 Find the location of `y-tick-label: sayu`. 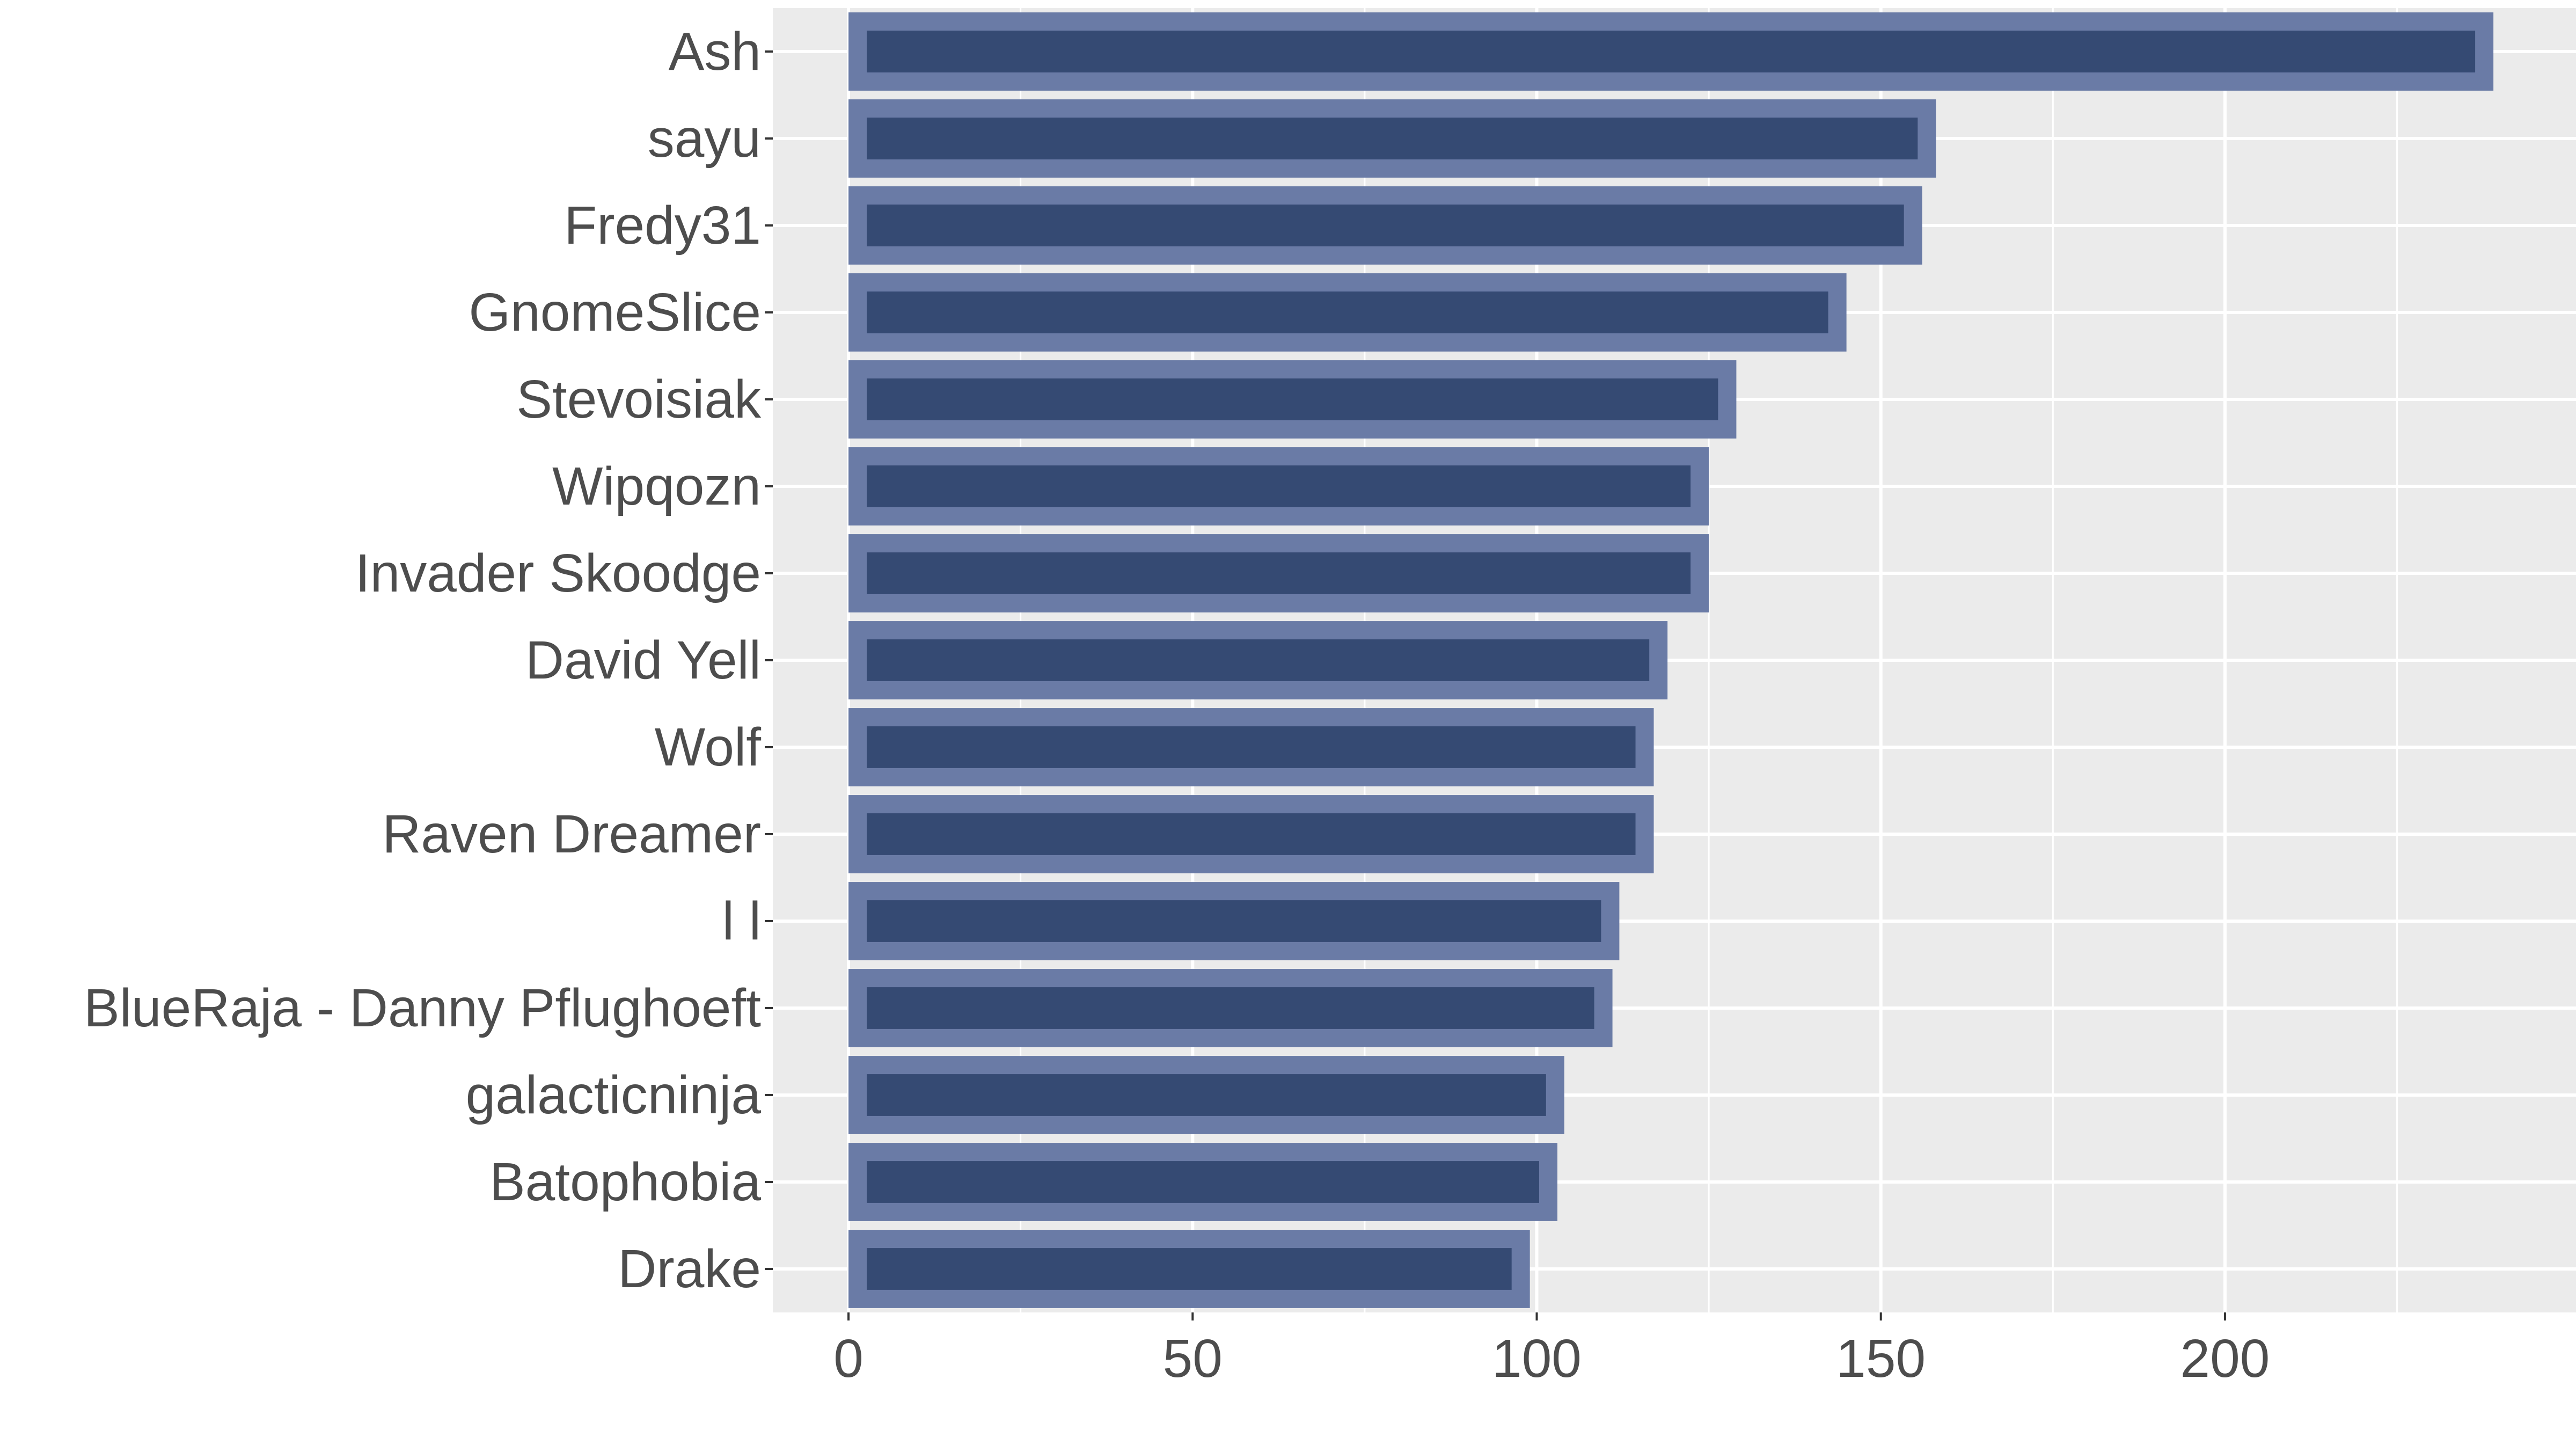

y-tick-label: sayu is located at coordinates (704, 138).